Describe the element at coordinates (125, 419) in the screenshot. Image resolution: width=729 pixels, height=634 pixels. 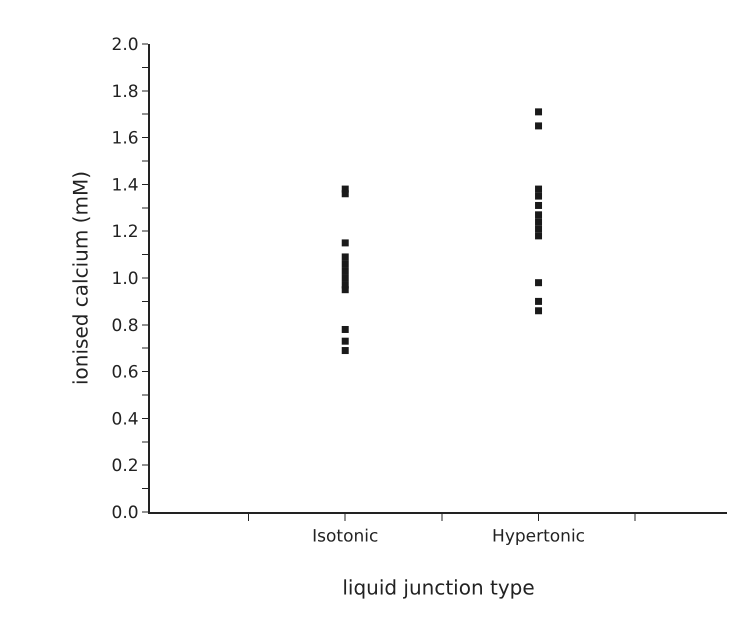
I see `y-tick-label: 0.4` at that location.